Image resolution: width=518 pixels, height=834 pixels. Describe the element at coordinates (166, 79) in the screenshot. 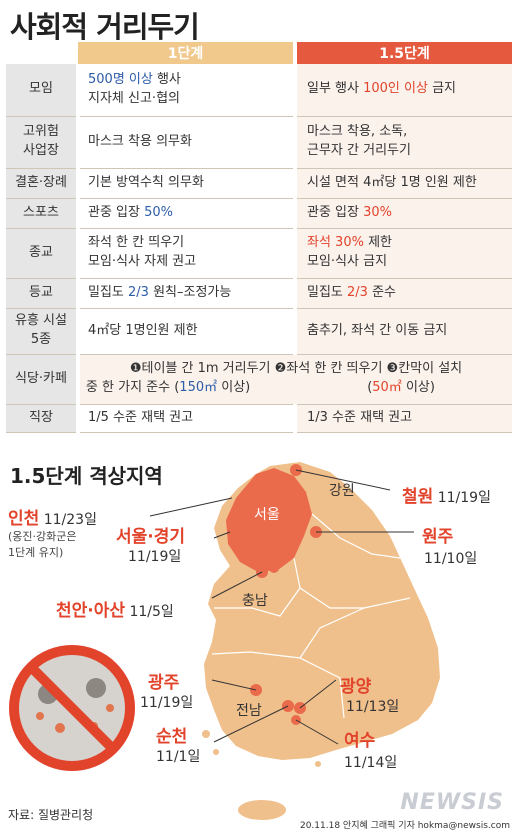

I see `cell-text: 행사` at that location.